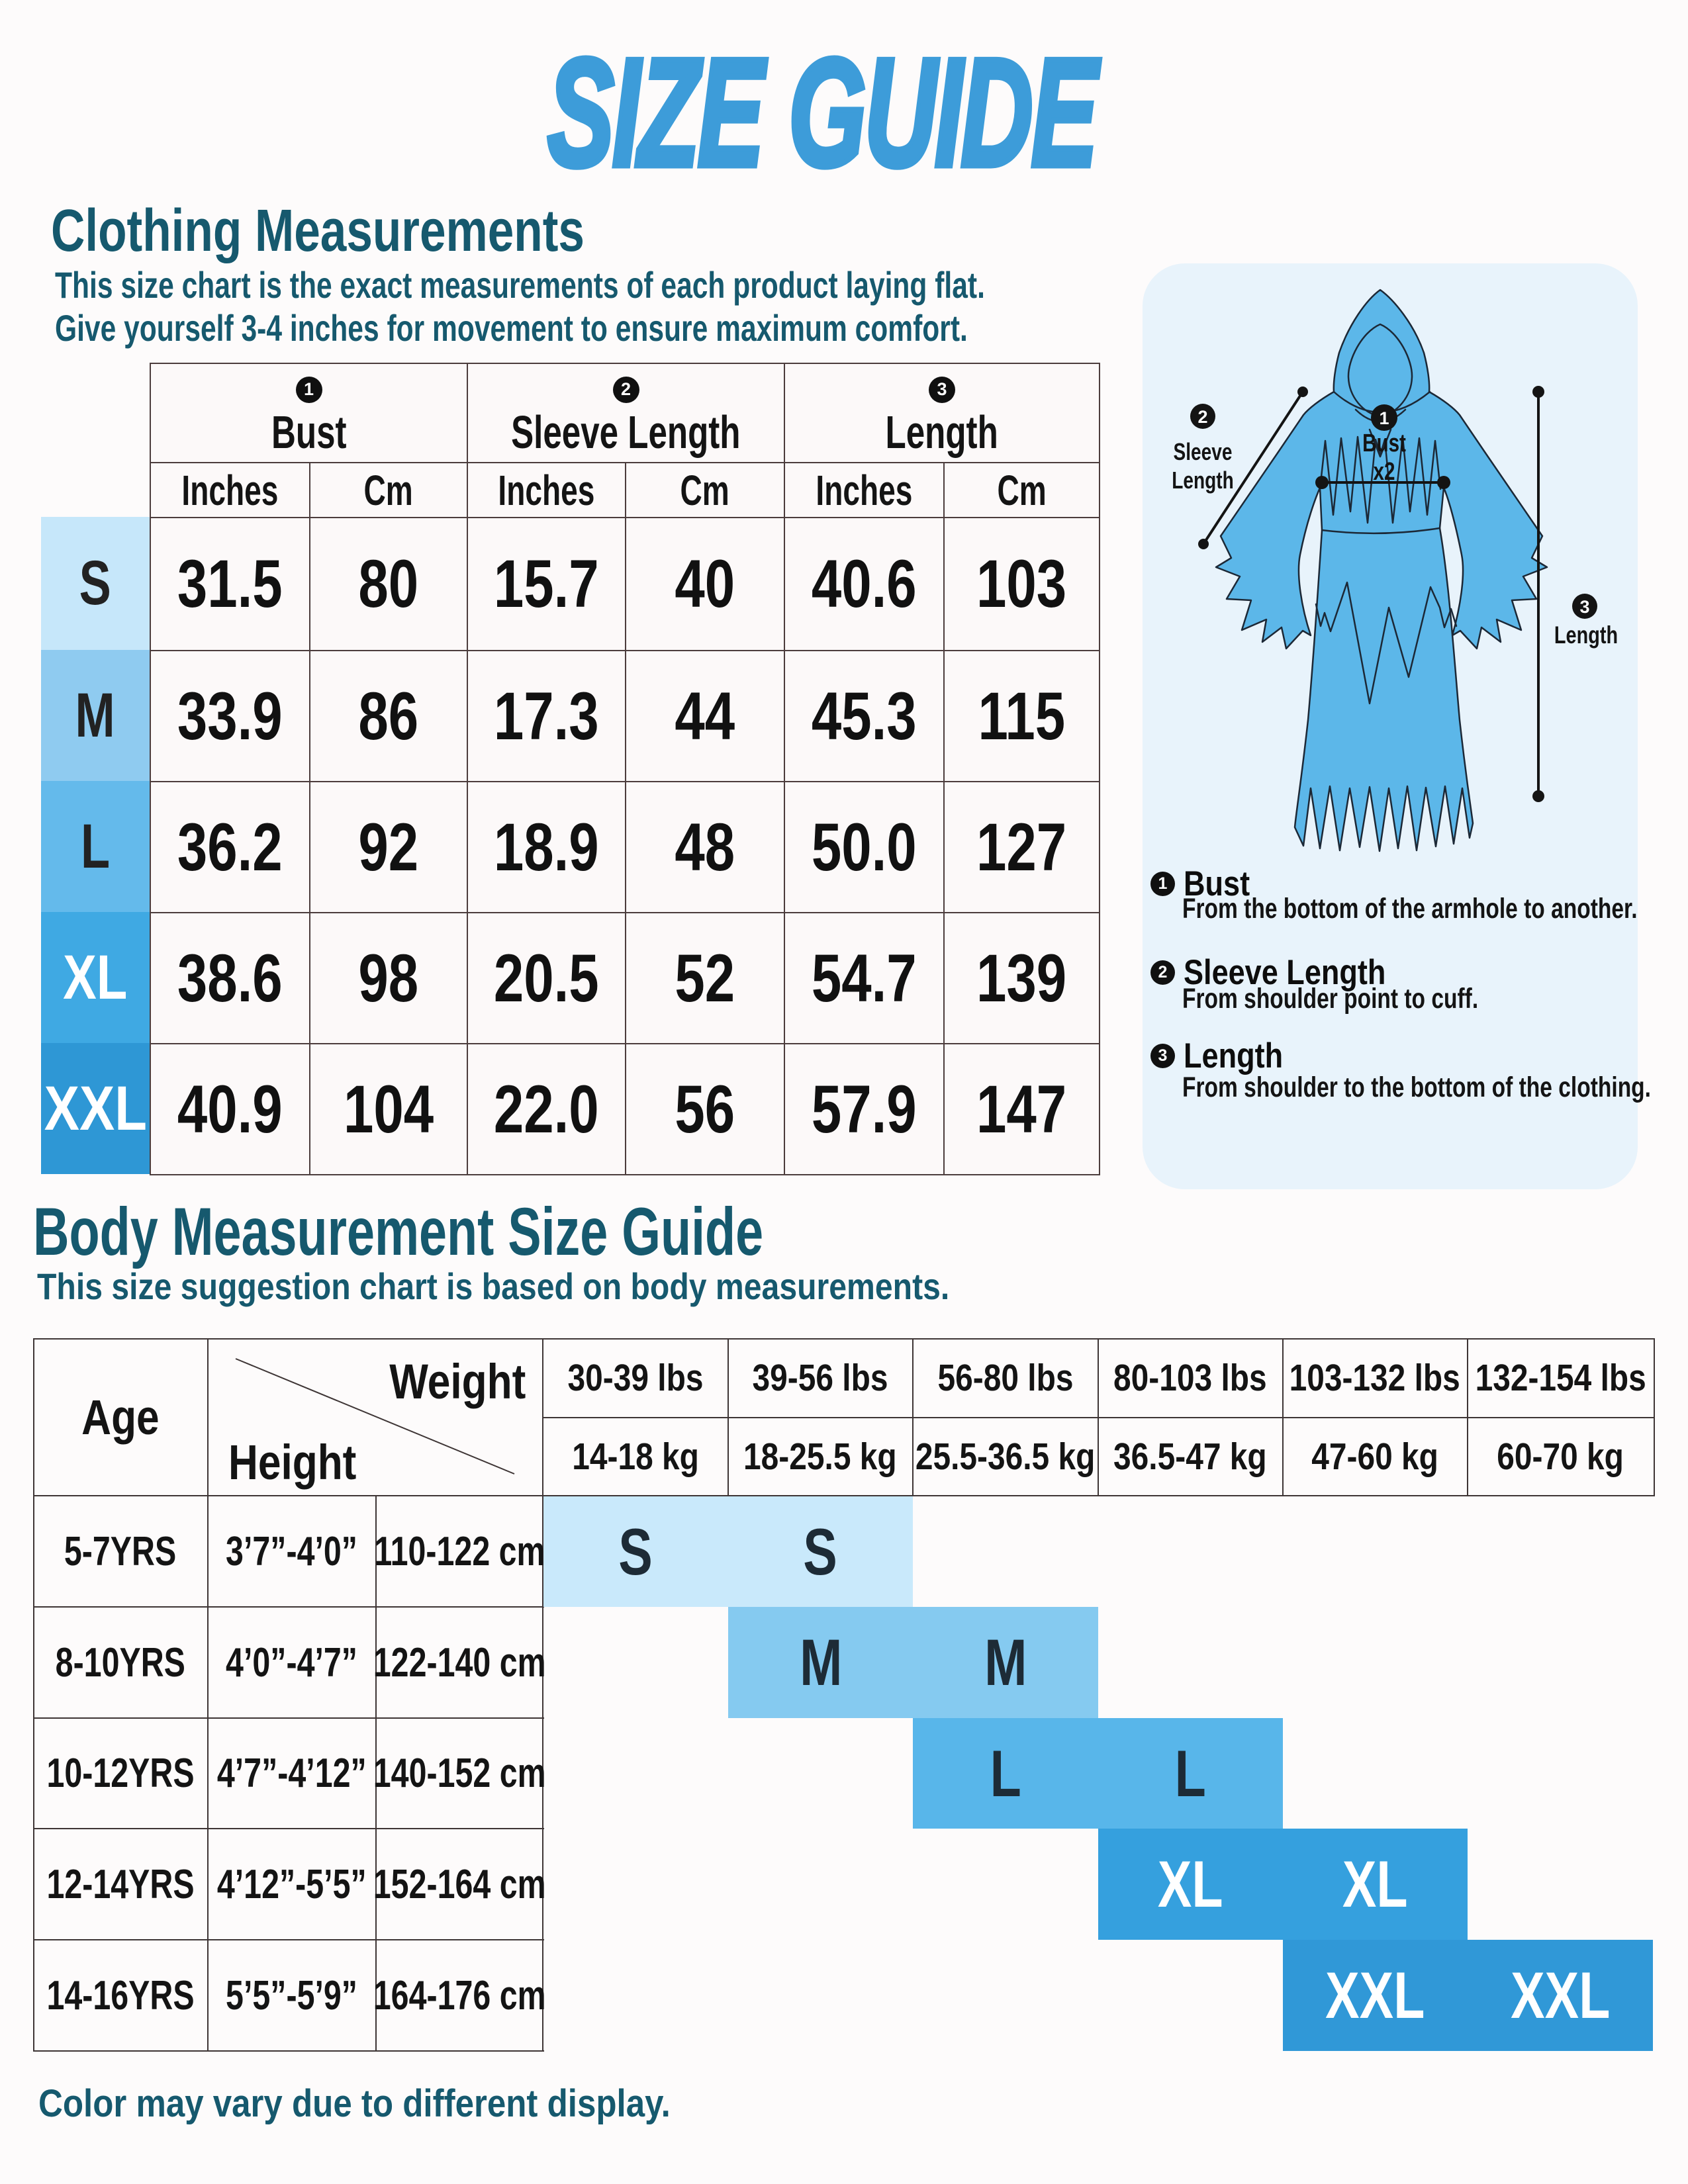 This screenshot has height=2184, width=1688. Describe the element at coordinates (1202, 417) in the screenshot. I see `svg-text: 2` at that location.